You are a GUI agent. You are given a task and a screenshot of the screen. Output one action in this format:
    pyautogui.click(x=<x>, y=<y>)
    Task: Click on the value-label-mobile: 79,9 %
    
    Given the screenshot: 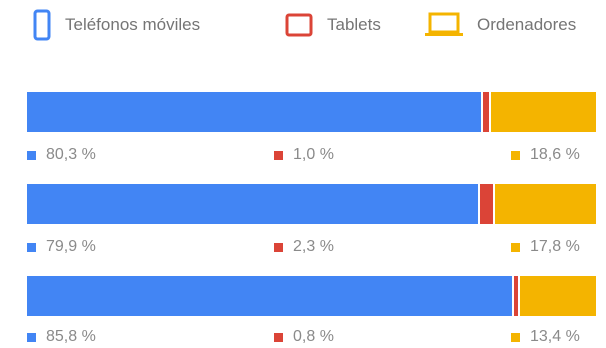 What is the action you would take?
    pyautogui.click(x=61, y=247)
    